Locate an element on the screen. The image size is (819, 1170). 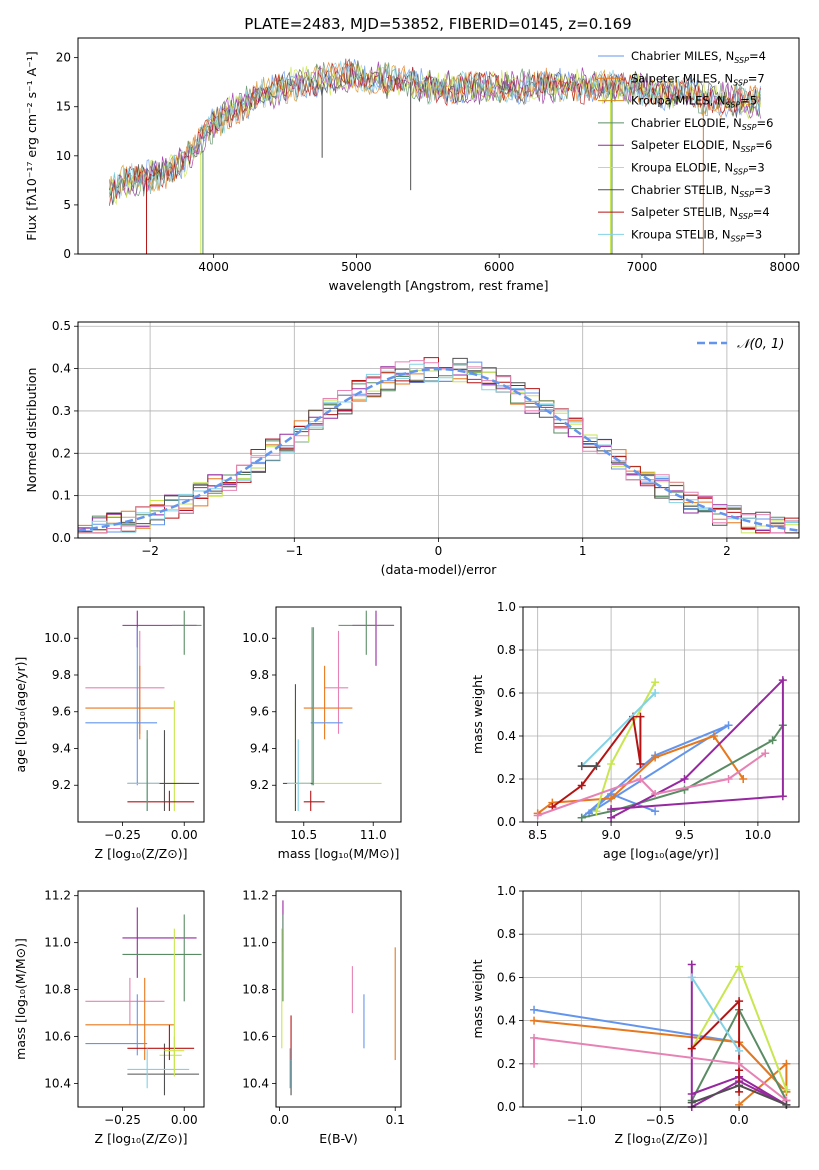
legend-label: Chabrier MILES, NSSP=4 is located at coordinates (698, 57).